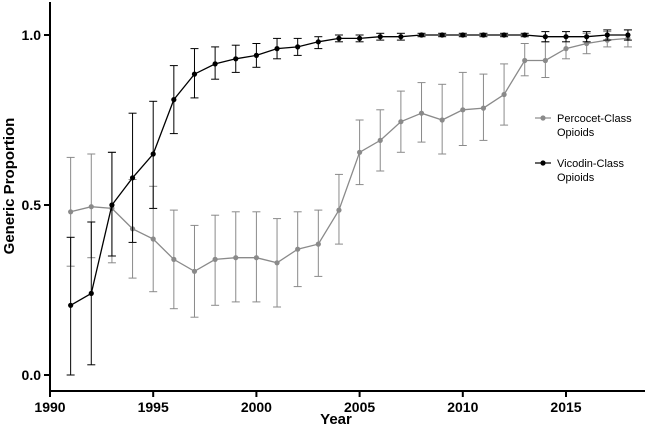 This screenshot has height=428, width=650. I want to click on legend-percocet-label: Percocet-Class Opioids, so click(596, 126).